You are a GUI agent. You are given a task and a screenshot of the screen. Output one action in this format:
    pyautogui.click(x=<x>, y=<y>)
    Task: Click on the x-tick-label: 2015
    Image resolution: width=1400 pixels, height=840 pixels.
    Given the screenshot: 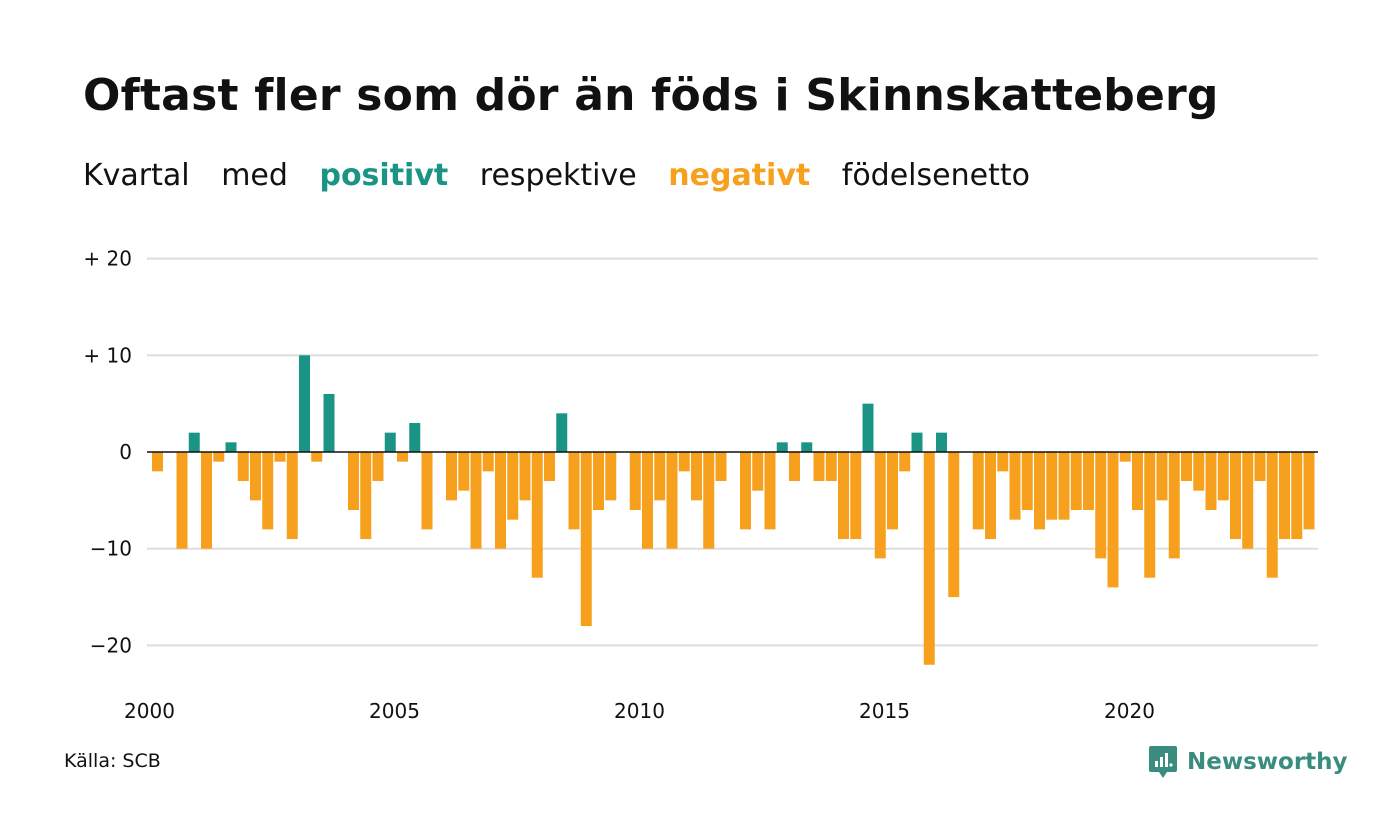 What is the action you would take?
    pyautogui.click(x=884, y=711)
    